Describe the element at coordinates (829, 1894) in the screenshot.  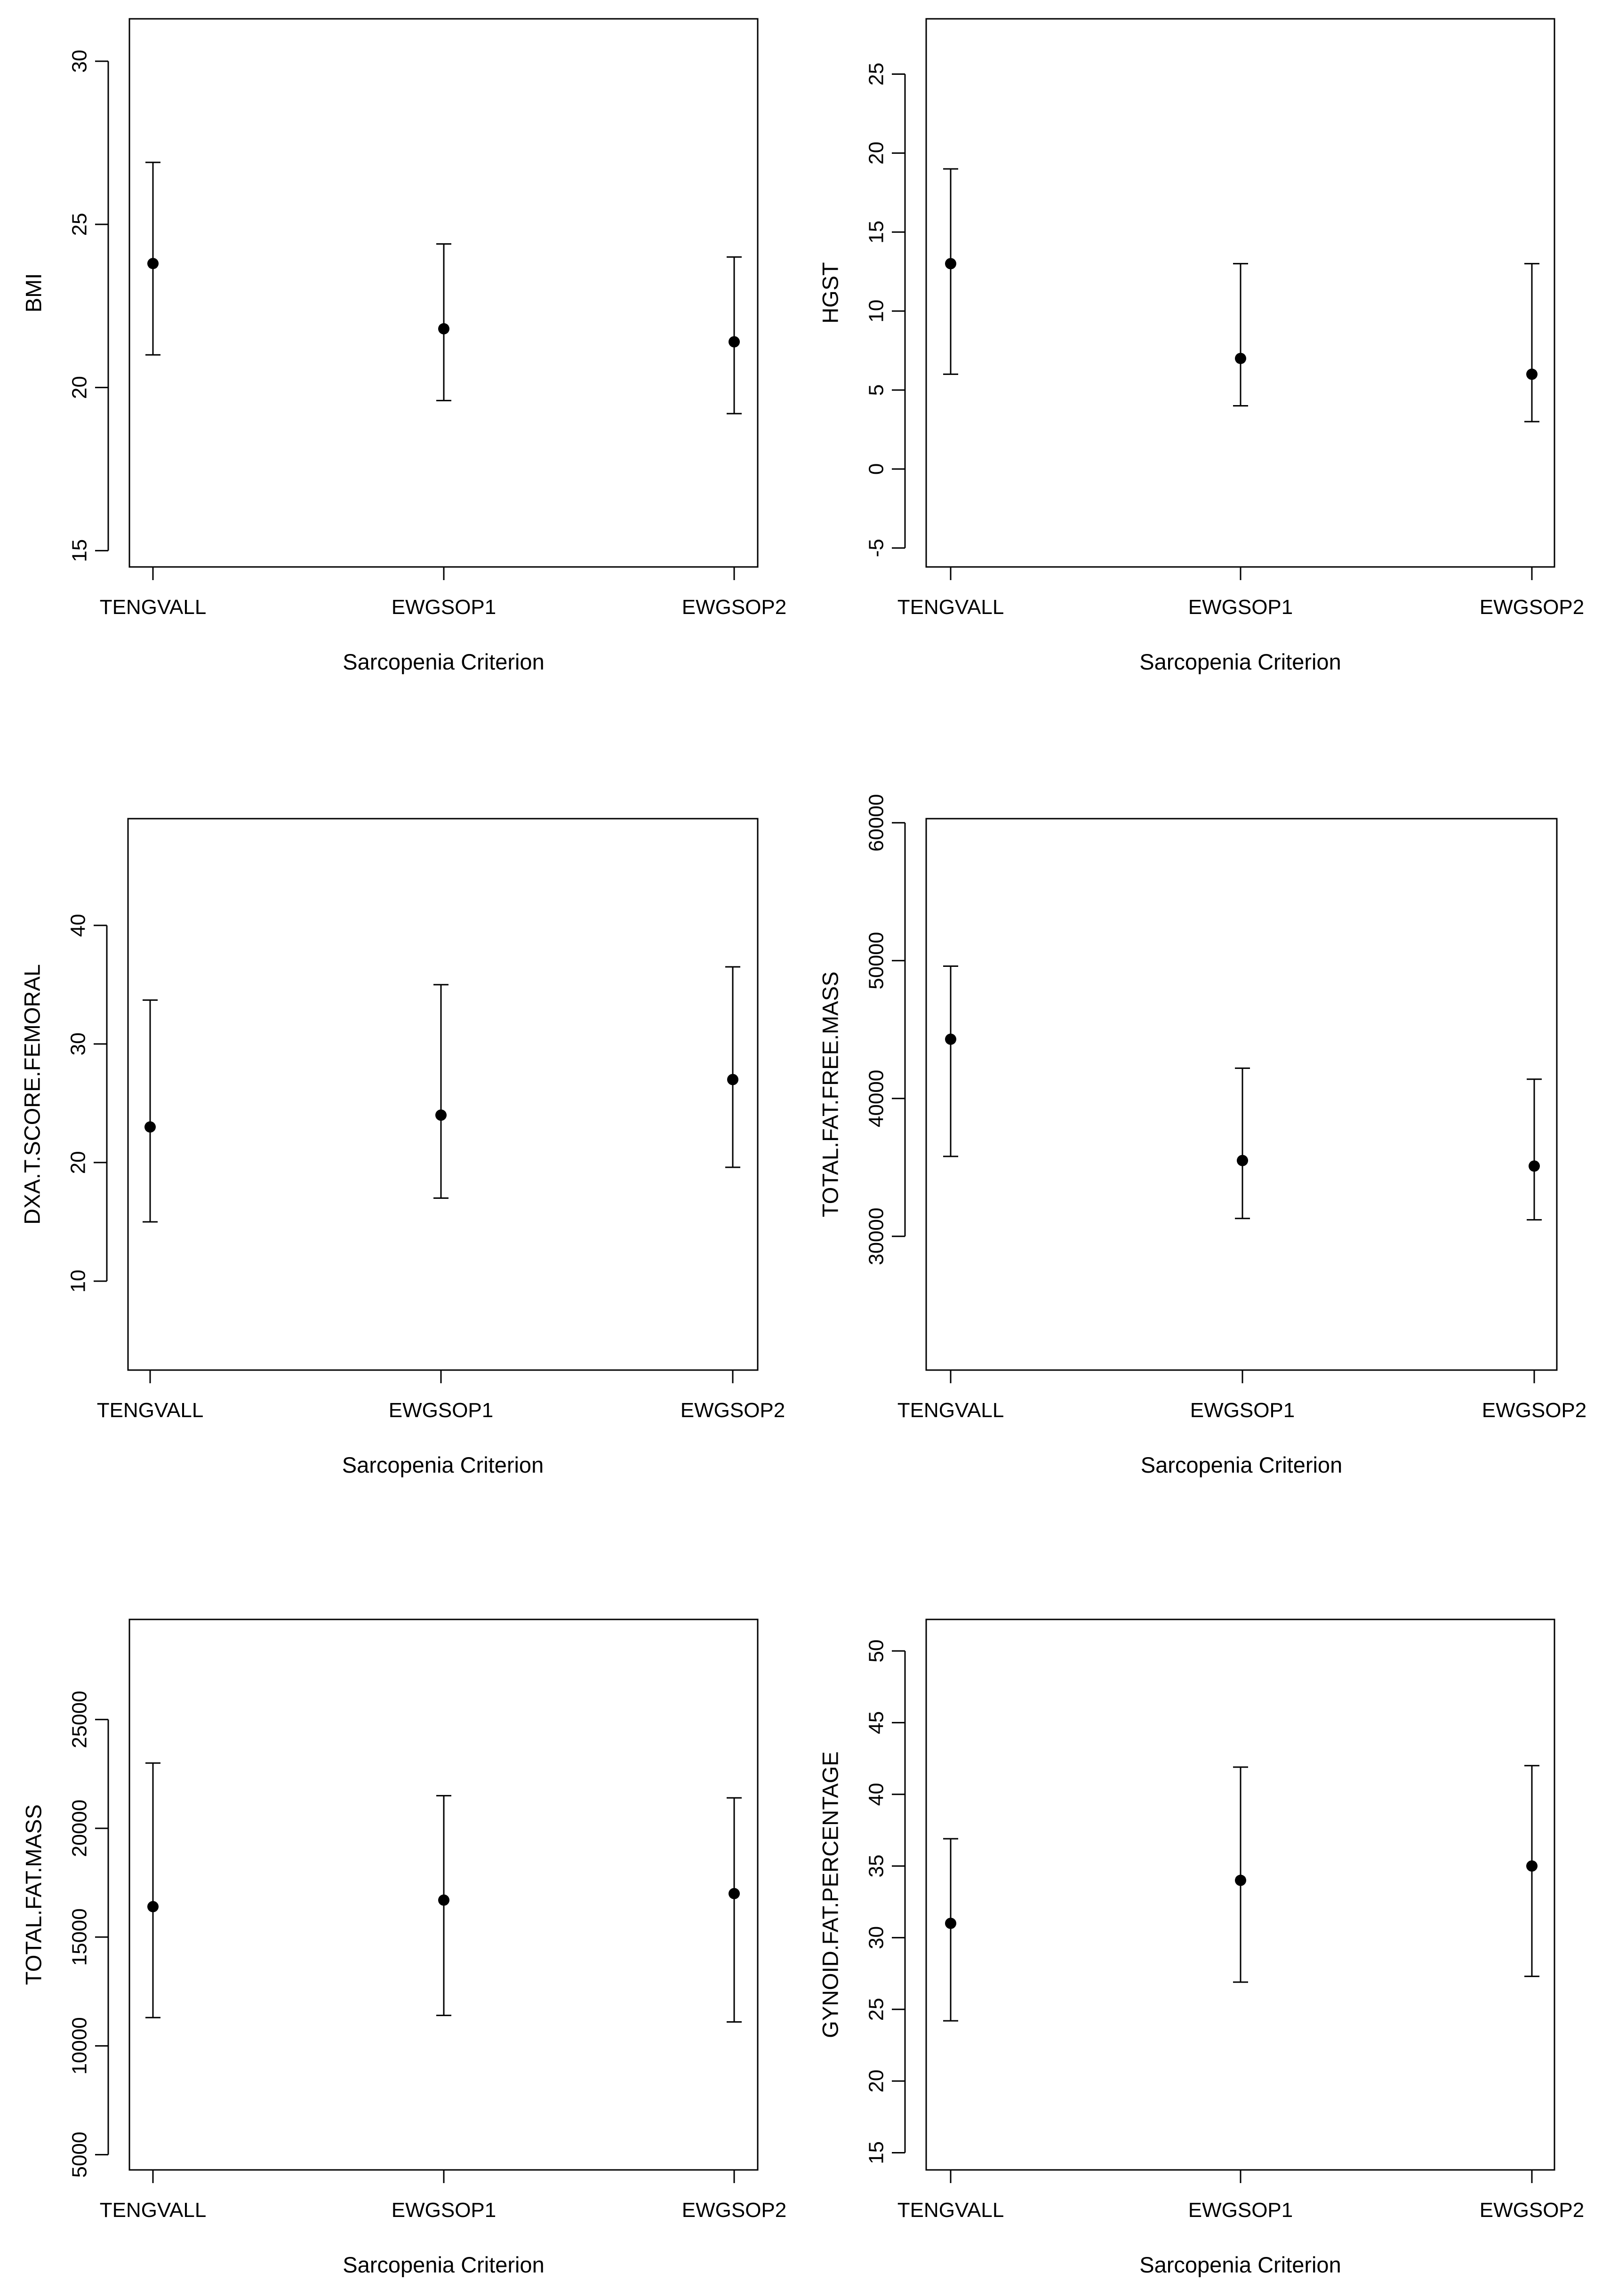
I see `y-axis-title: GYNOID.FAT.PERCENTAGE` at that location.